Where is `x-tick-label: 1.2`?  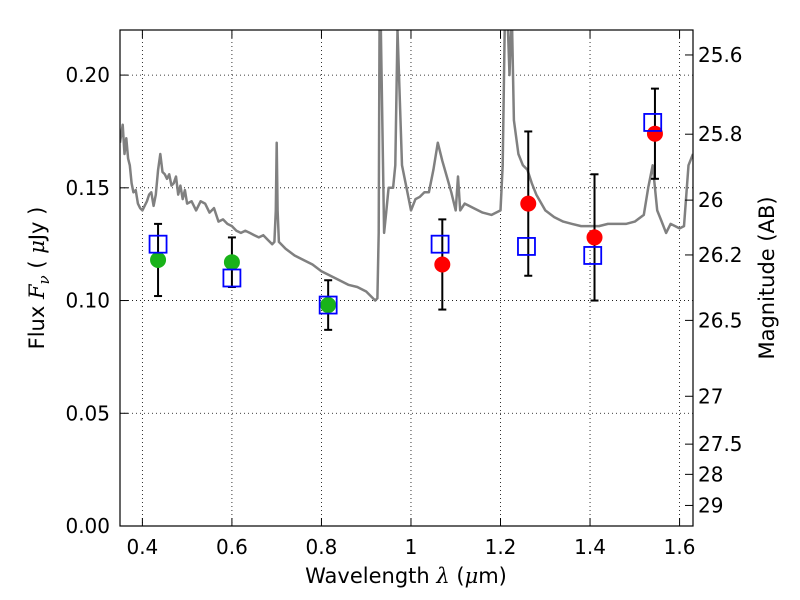 x-tick-label: 1.2 is located at coordinates (501, 547).